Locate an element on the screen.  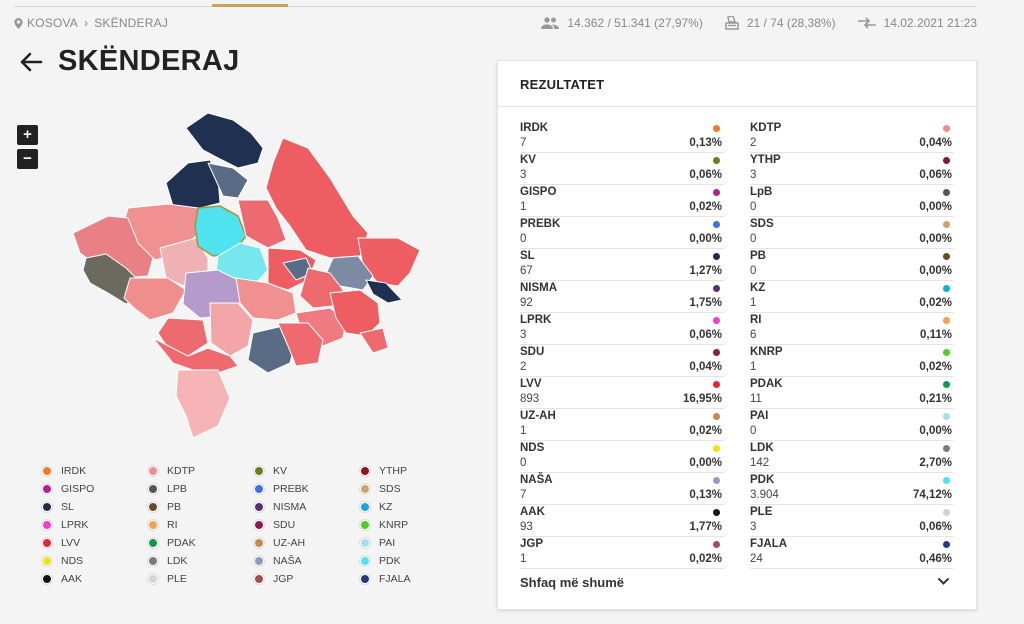
result-row: PAI 0 0,00% is located at coordinates (852, 425).